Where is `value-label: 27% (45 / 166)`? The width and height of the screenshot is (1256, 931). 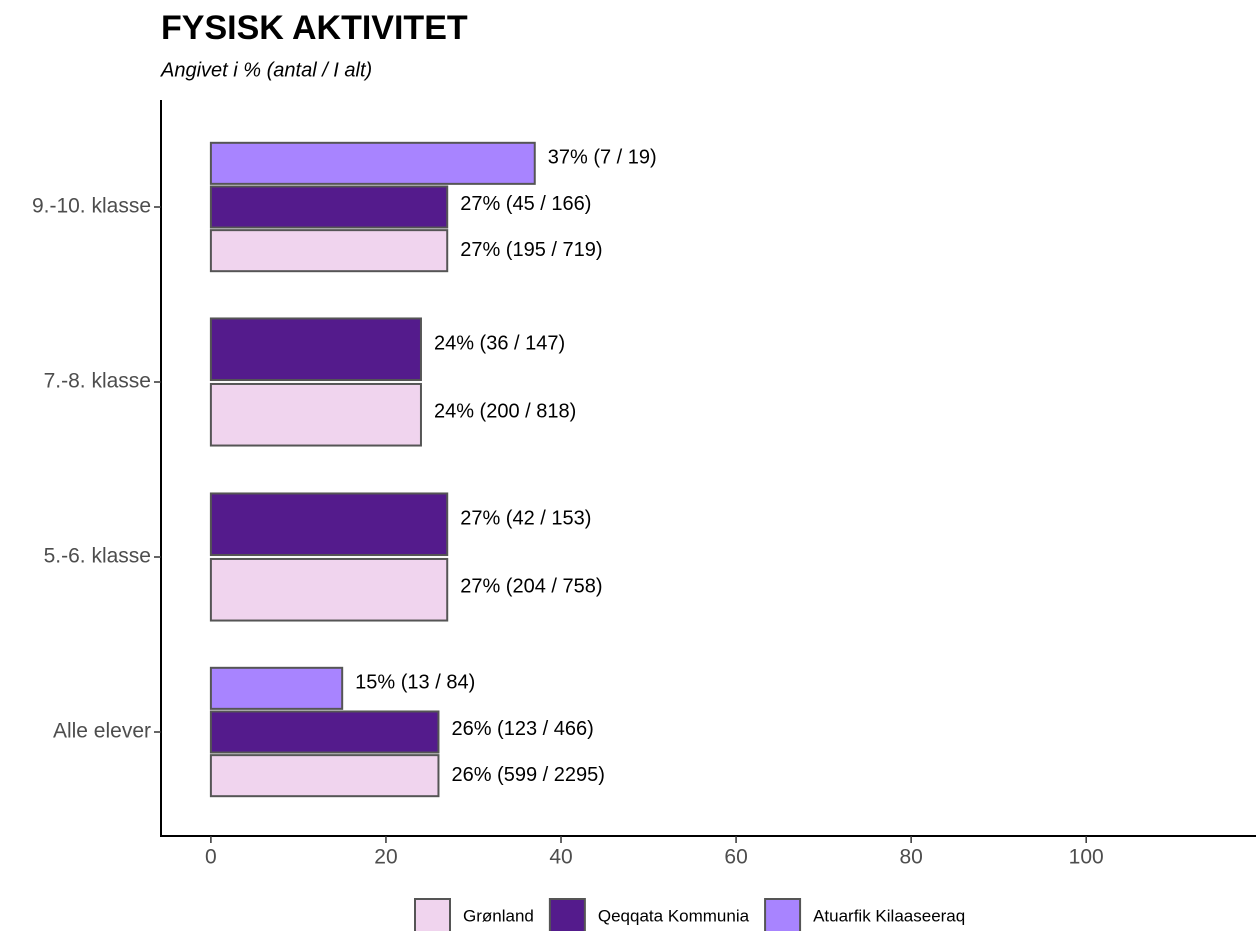
value-label: 27% (45 / 166) is located at coordinates (525, 204).